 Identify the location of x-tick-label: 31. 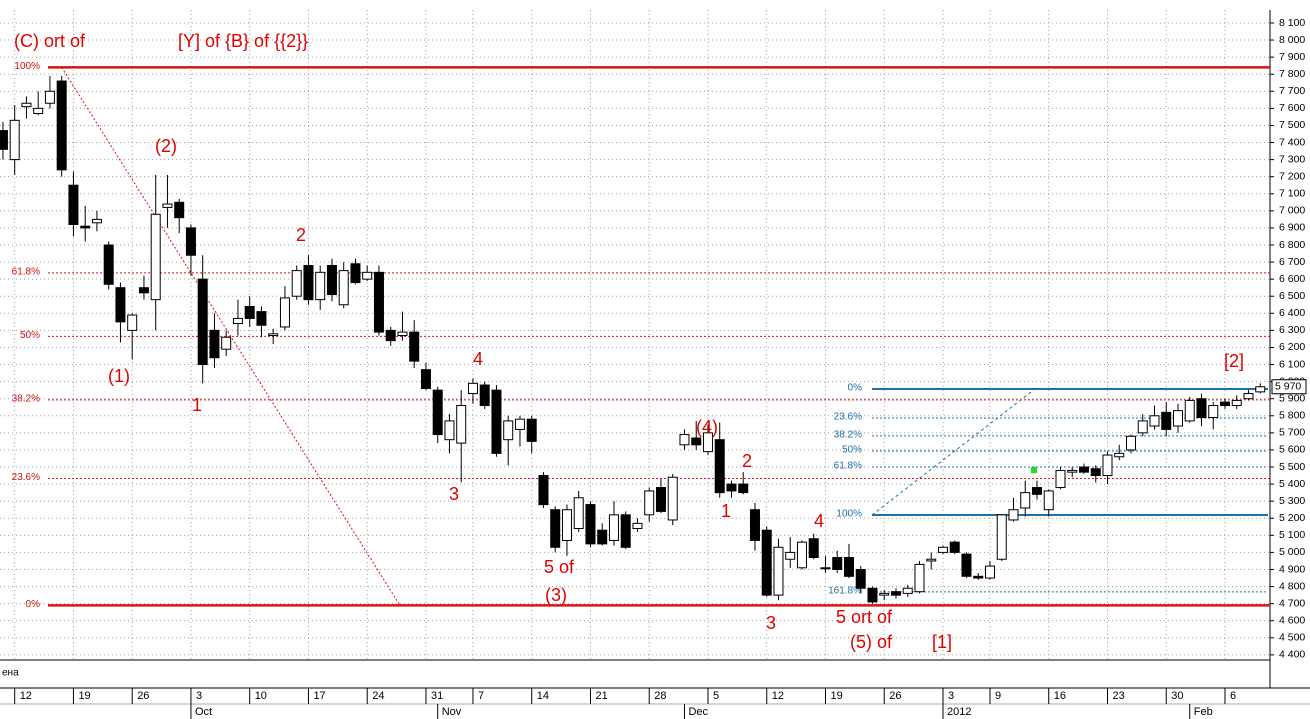
(437, 696).